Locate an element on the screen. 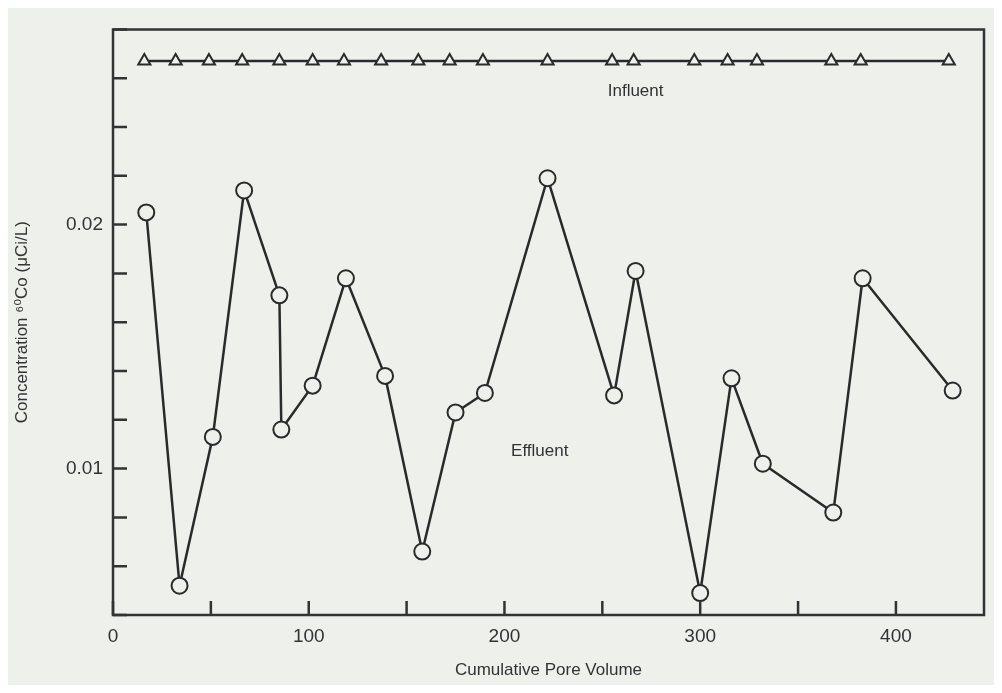 The image size is (1002, 693). x-tick-label: 200 is located at coordinates (504, 635).